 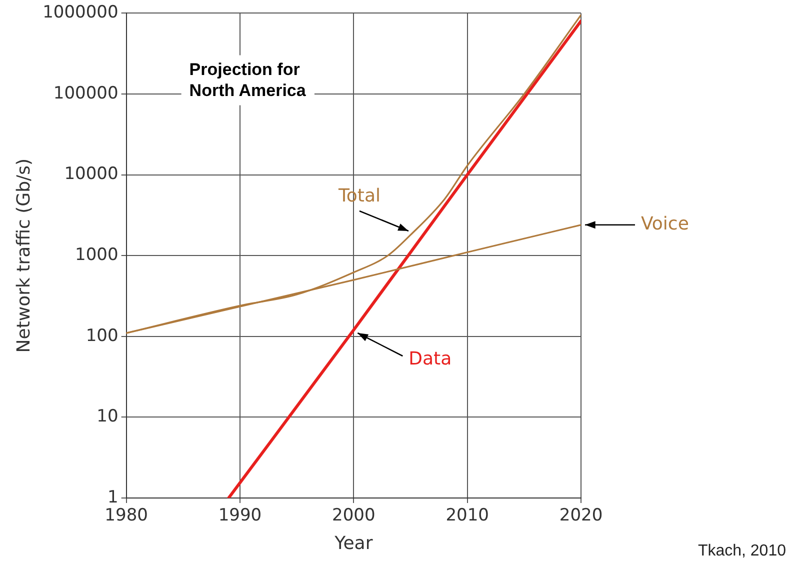 I want to click on y-axis-title: Network traffic (Gb/s), so click(x=23, y=255).